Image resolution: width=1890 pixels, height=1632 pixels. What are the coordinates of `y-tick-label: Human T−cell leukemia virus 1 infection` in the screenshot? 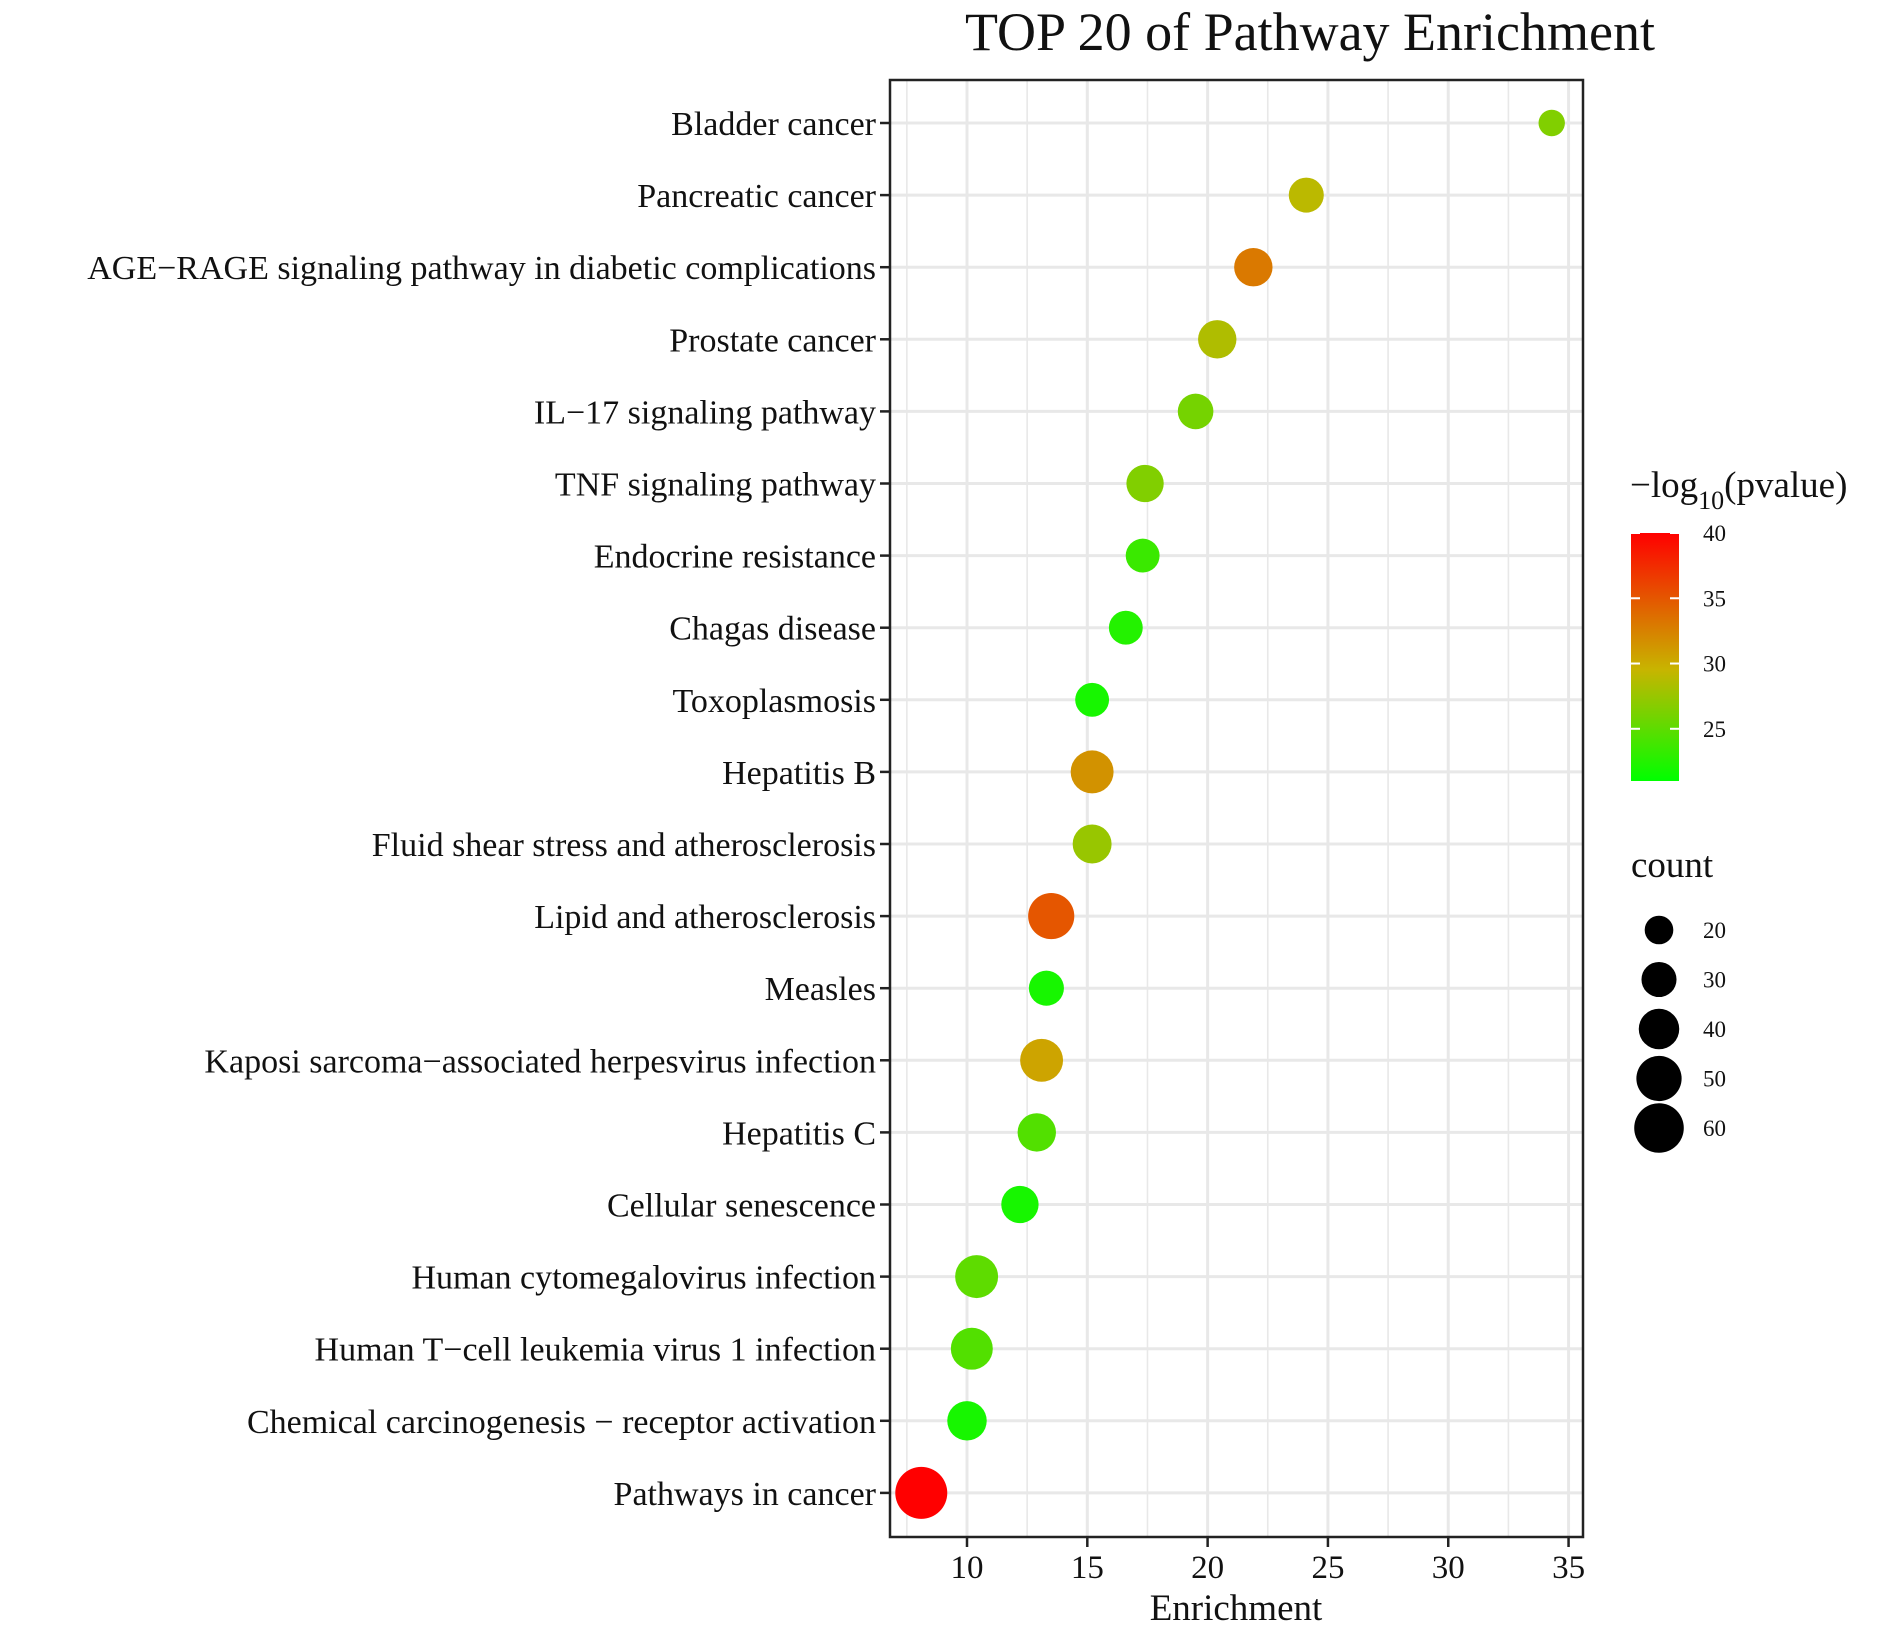 It's located at (595, 1350).